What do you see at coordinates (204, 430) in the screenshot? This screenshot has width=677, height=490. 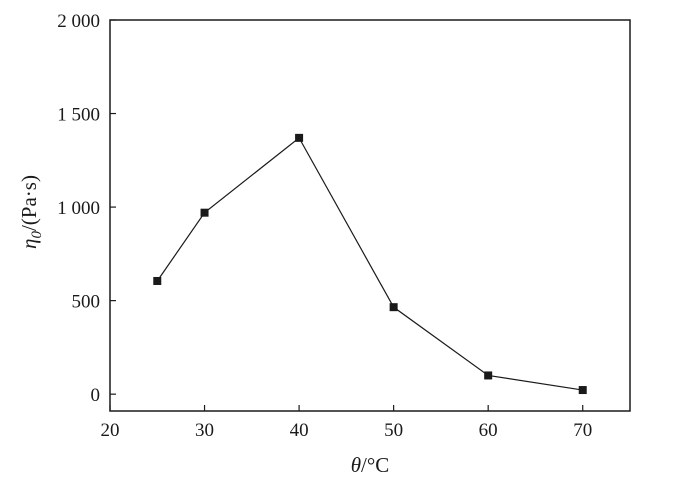 I see `x-tick-label: 30` at bounding box center [204, 430].